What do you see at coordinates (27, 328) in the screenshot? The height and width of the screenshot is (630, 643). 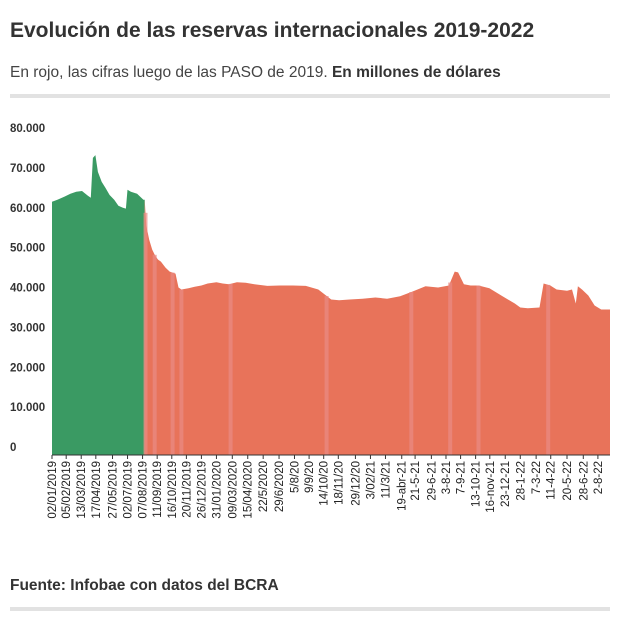 I see `y-tick-label: 30.000` at bounding box center [27, 328].